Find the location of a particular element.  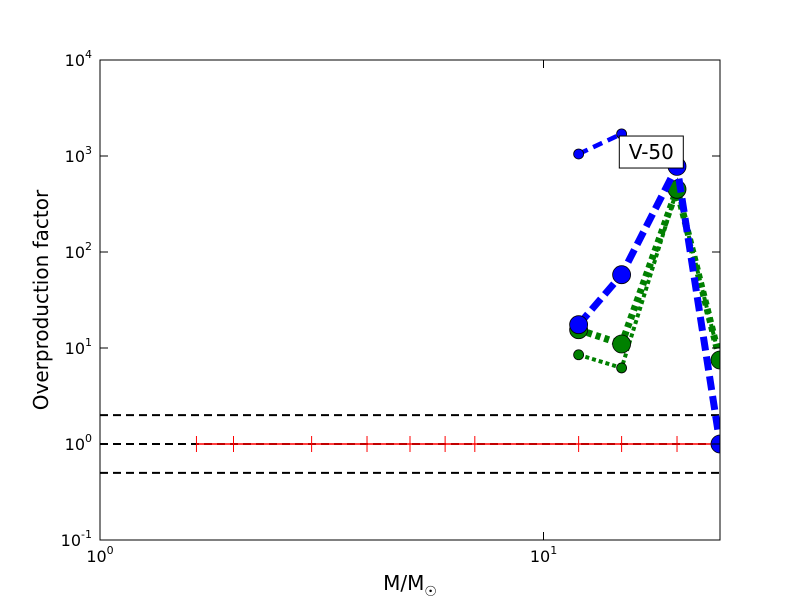

x-label-sub: ☉ is located at coordinates (430, 592).